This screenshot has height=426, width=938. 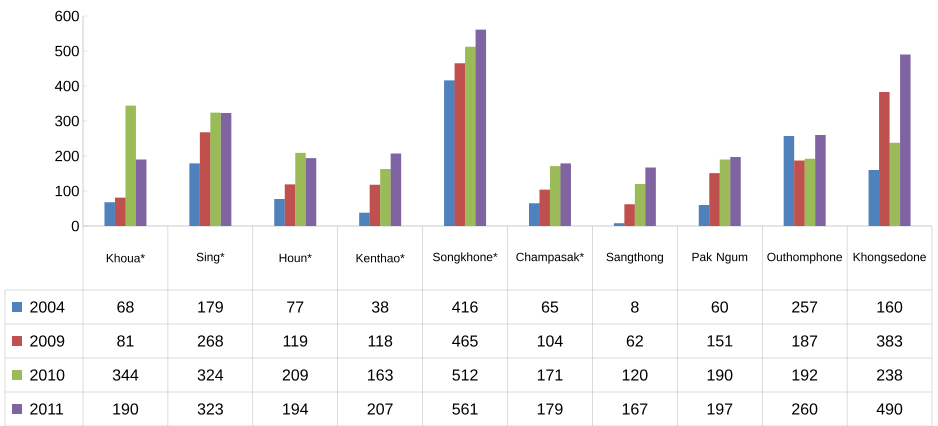 What do you see at coordinates (805, 375) in the screenshot?
I see `data-label: 192` at bounding box center [805, 375].